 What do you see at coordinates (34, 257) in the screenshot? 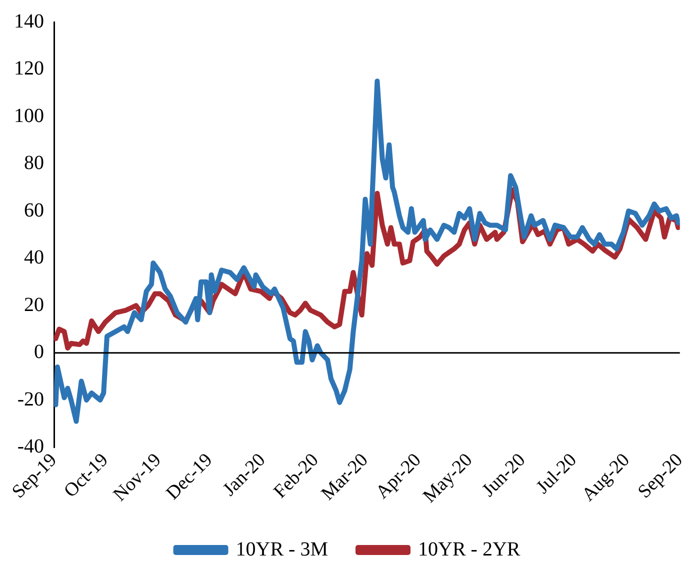
I see `y-tick-label: 40` at bounding box center [34, 257].